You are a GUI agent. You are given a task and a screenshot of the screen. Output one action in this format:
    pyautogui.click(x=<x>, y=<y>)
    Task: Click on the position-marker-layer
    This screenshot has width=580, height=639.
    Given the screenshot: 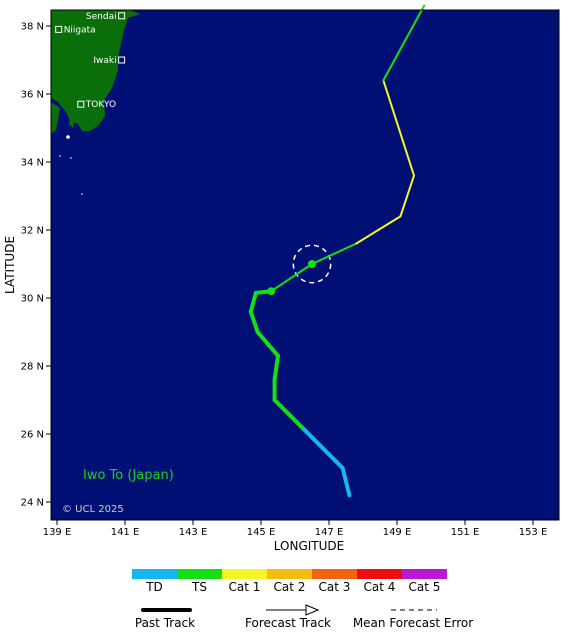 What is the action you would take?
    pyautogui.click(x=291, y=278)
    